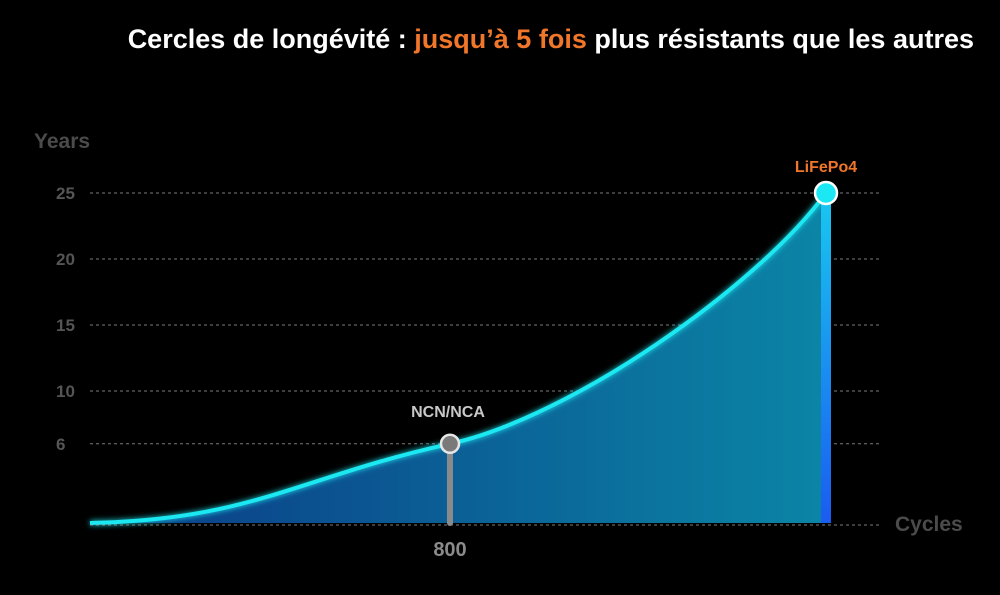  What do you see at coordinates (450, 444) in the screenshot?
I see `marker-point-ncn-nca` at bounding box center [450, 444].